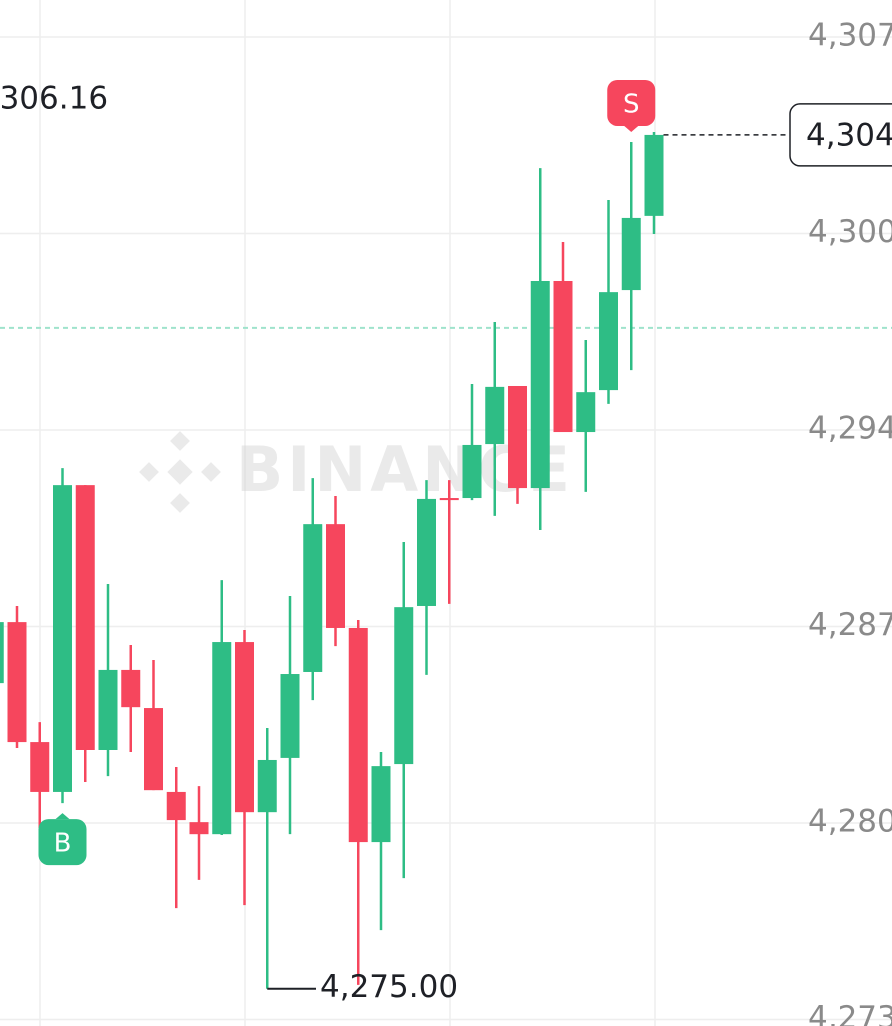 The height and width of the screenshot is (1026, 892). I want to click on y-tick-label: 4,273, so click(850, 1013).